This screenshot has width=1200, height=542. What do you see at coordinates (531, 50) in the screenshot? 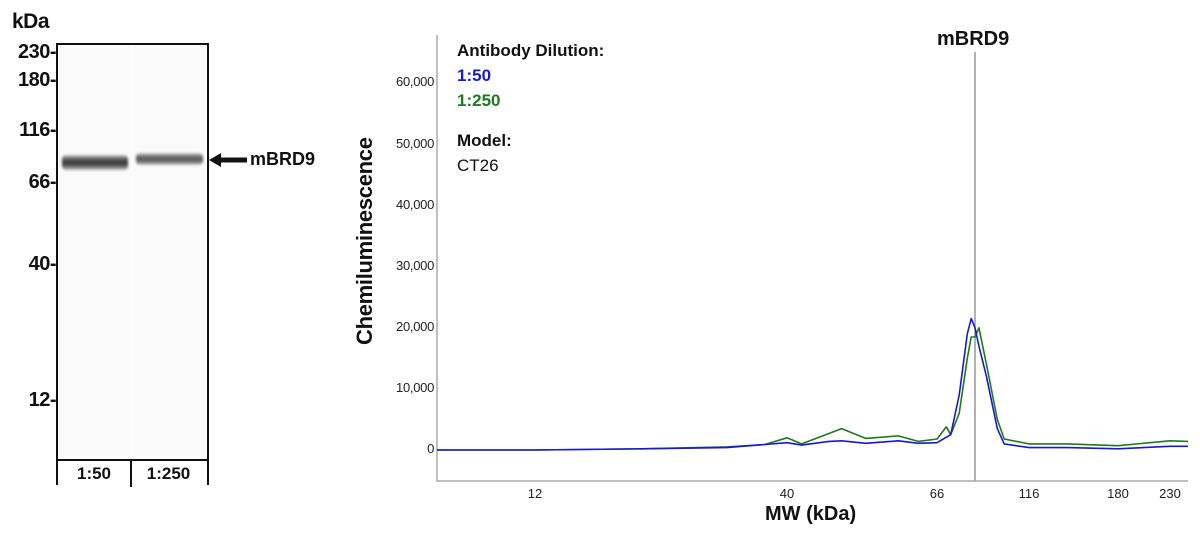
I see `legend-title: Antibody Dilution:` at bounding box center [531, 50].